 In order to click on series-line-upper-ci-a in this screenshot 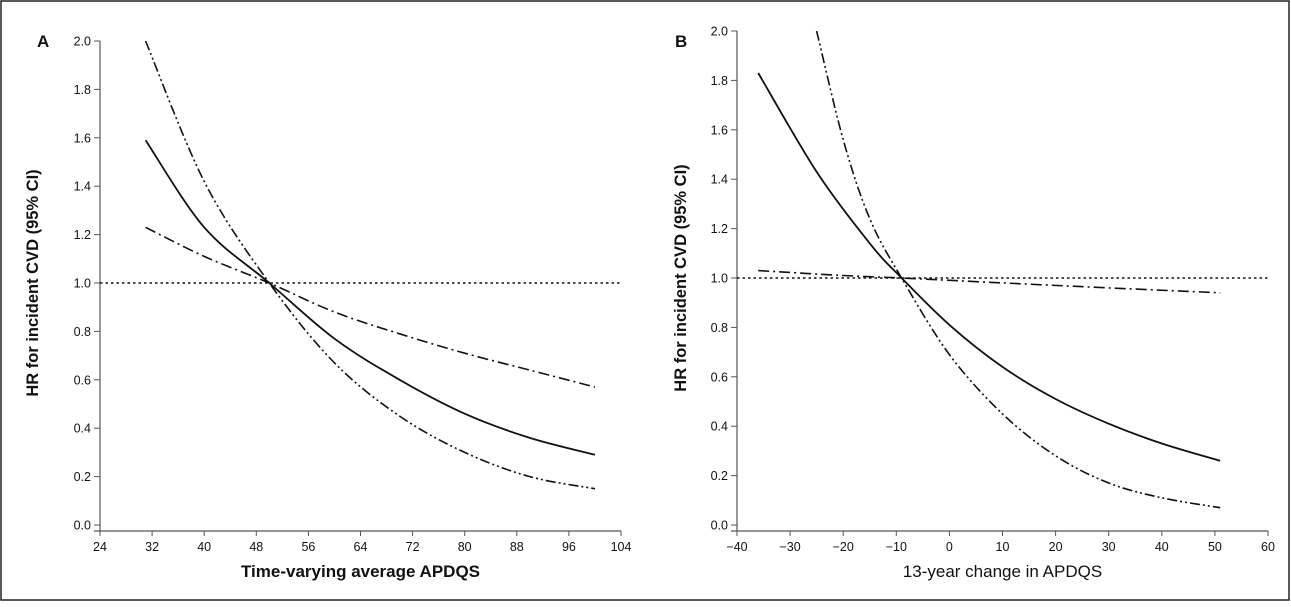, I will do `click(370, 307)`.